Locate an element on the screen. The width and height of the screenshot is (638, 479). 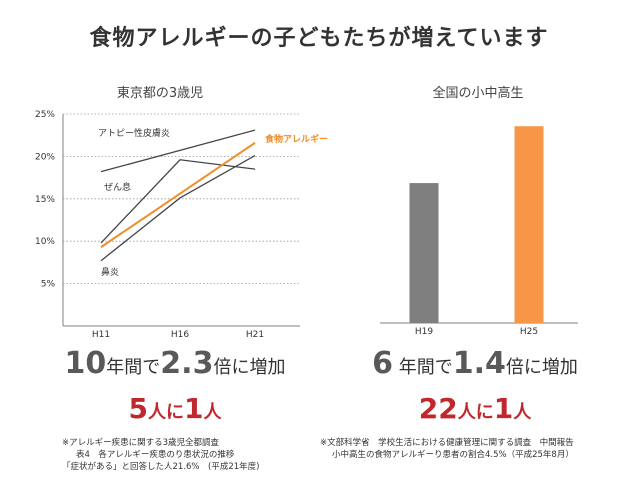
right-ratio-num2: 1 is located at coordinates (503, 408).